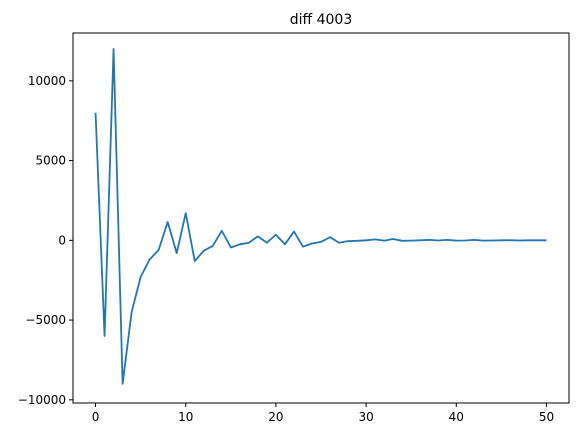 The image size is (581, 435). I want to click on y-tick-label: 5000, so click(50, 161).